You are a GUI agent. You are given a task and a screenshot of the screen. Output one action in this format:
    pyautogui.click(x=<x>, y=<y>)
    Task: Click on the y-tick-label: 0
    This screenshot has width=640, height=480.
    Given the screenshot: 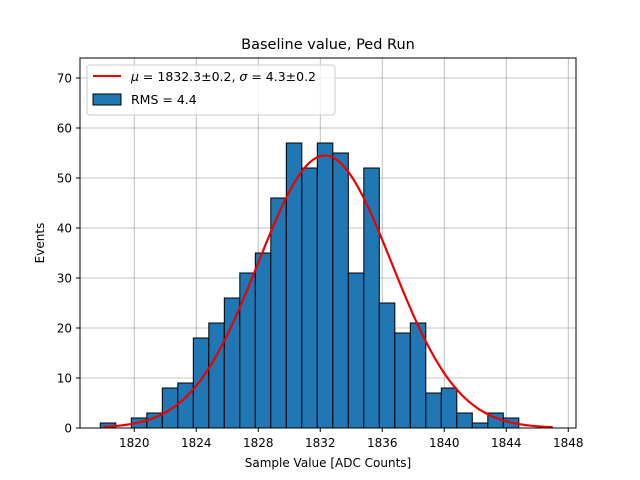 What is the action you would take?
    pyautogui.click(x=68, y=429)
    